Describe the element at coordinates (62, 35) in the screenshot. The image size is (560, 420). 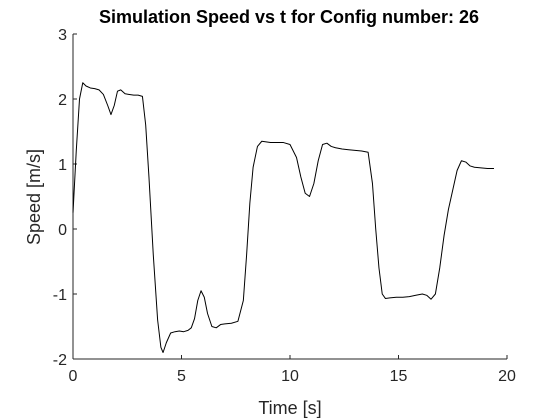
I see `y-tick-label: 3` at that location.